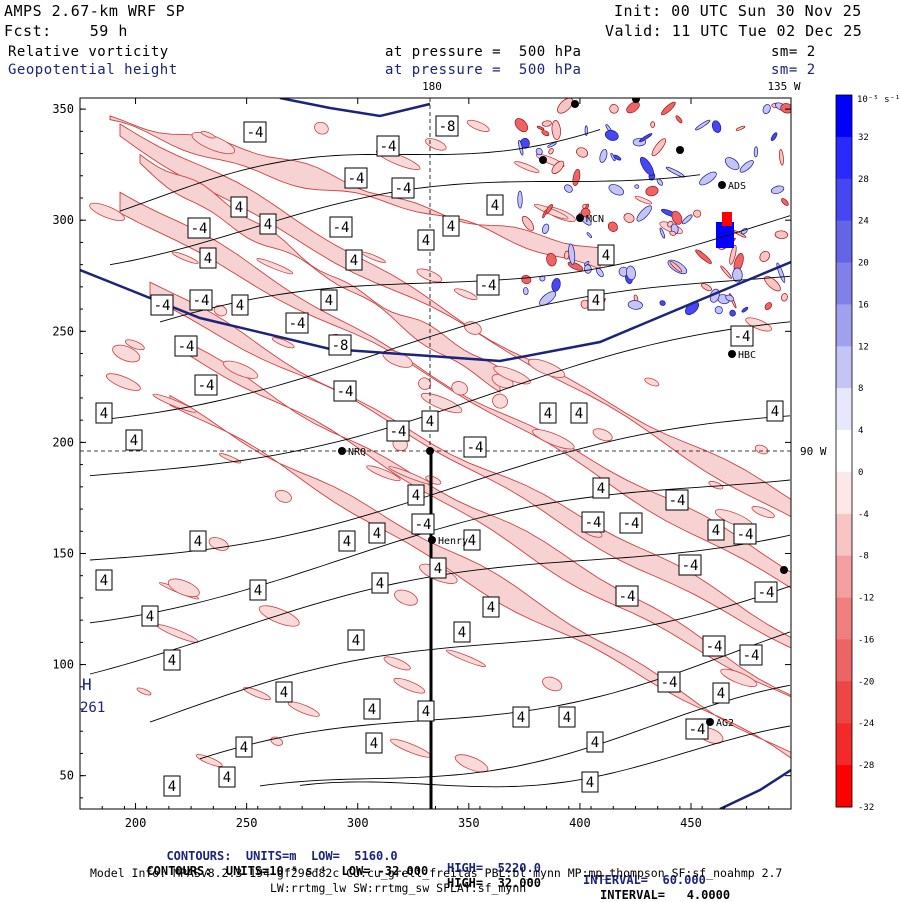  I want to click on y-tick-label: 150, so click(63, 553).